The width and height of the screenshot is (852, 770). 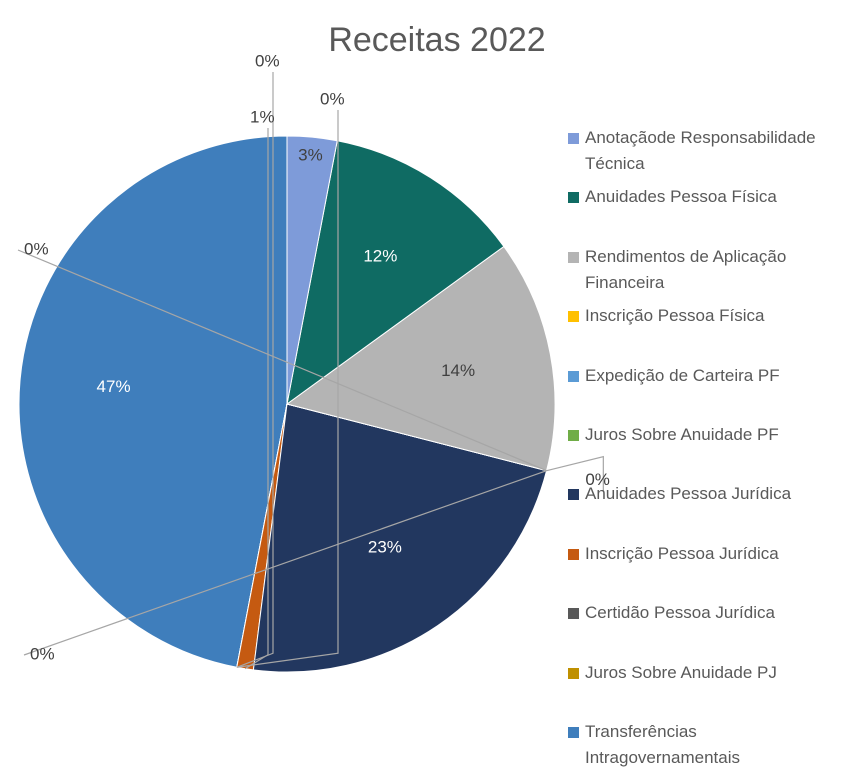 What do you see at coordinates (458, 370) in the screenshot?
I see `data-label: 14%` at bounding box center [458, 370].